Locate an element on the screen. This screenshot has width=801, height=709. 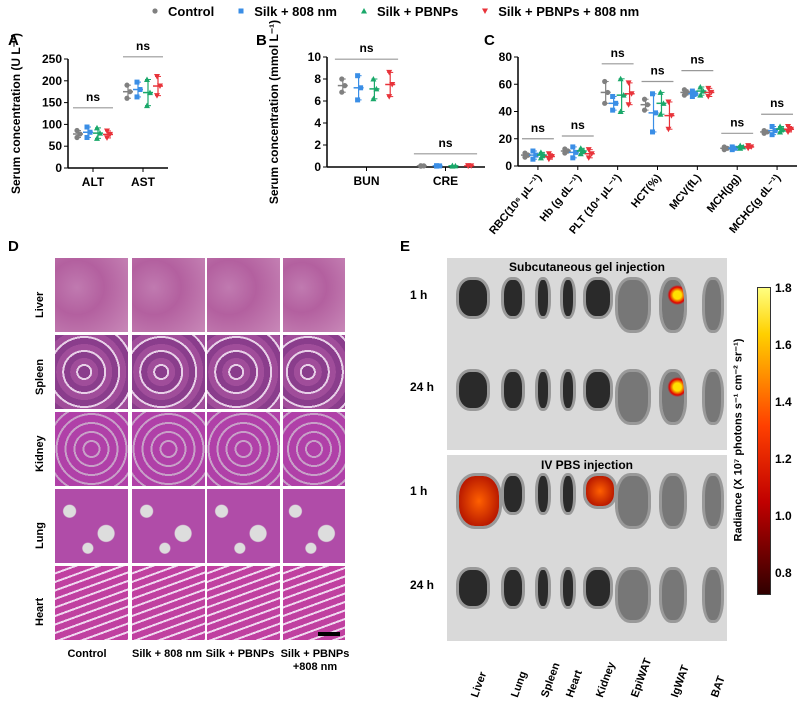
scale-bar is located at coordinates (329, 634).